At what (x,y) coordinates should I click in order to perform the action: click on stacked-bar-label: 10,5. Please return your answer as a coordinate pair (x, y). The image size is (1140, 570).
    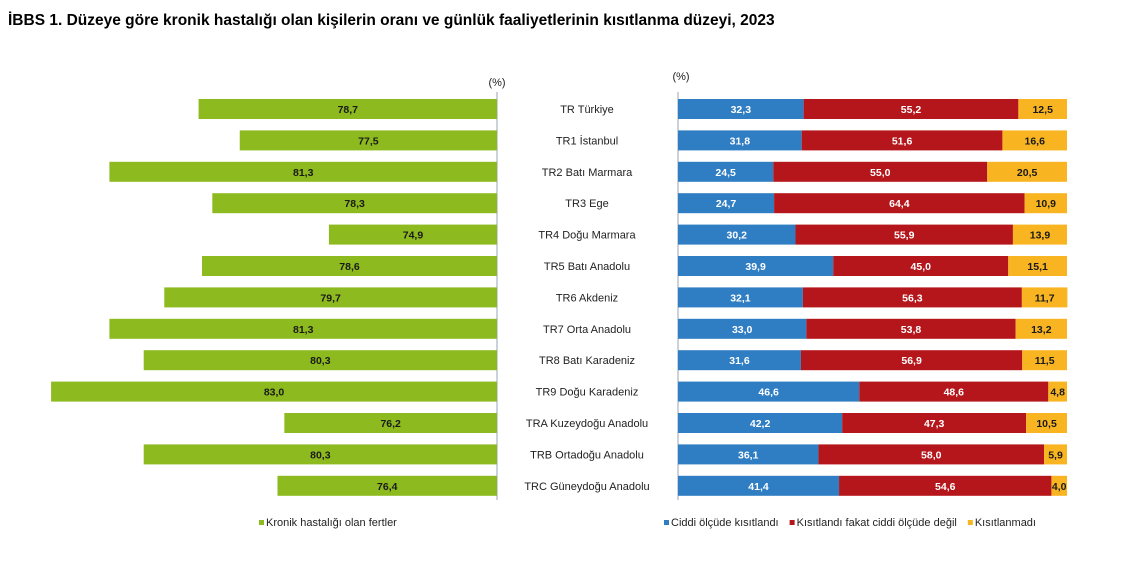
    Looking at the image, I should click on (1046, 424).